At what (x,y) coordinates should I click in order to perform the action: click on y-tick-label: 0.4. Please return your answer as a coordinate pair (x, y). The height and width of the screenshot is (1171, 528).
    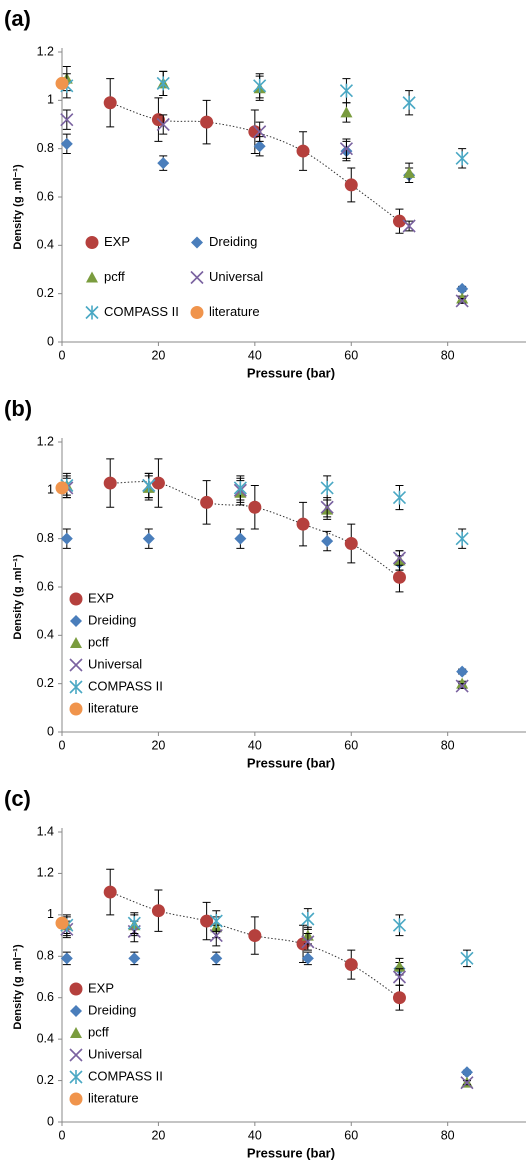
    Looking at the image, I should click on (45, 635).